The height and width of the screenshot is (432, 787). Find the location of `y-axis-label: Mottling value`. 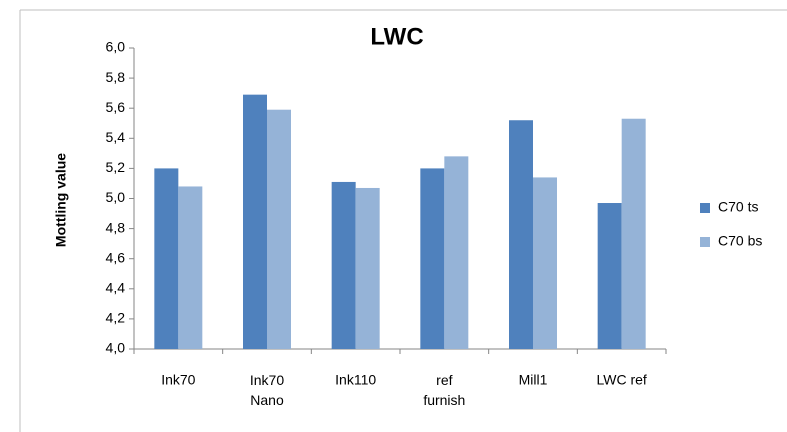

y-axis-label: Mottling value is located at coordinates (61, 200).